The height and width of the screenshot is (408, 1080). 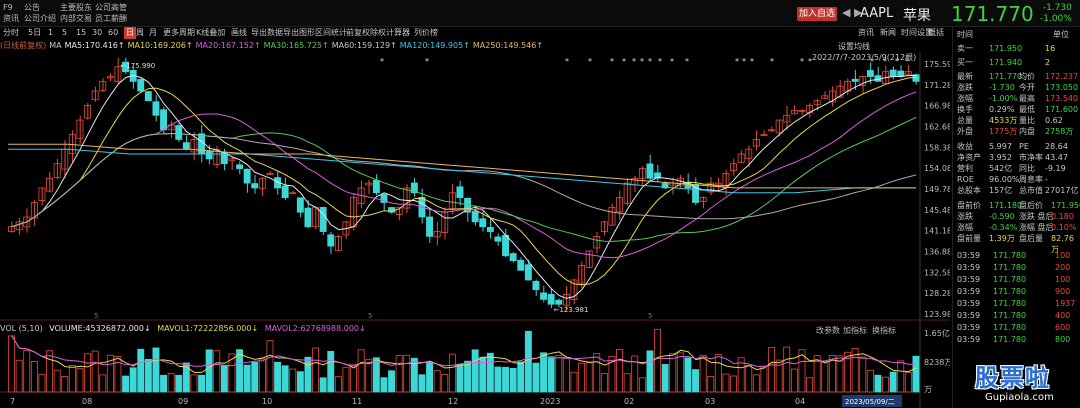 What do you see at coordinates (1063, 327) in the screenshot?
I see `tick-volume: 600` at bounding box center [1063, 327].